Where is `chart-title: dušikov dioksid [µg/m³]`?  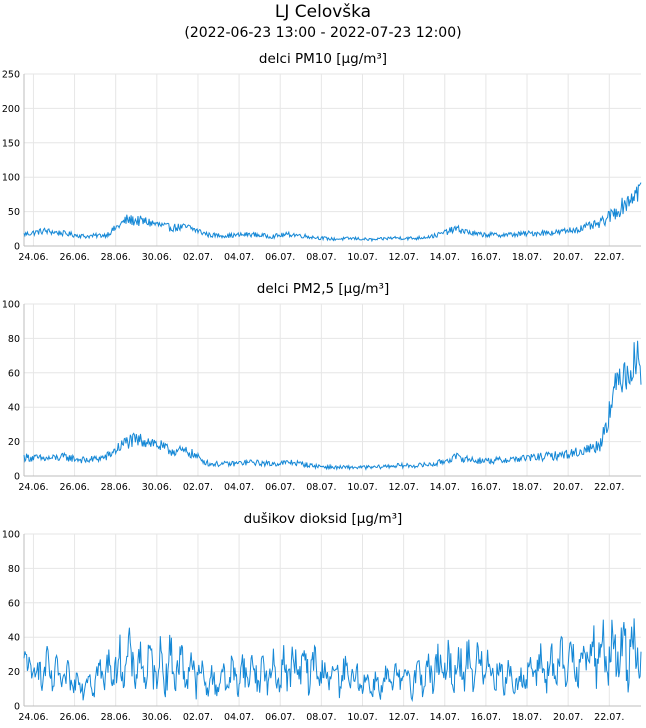 chart-title: dušikov dioksid [µg/m³] is located at coordinates (323, 519).